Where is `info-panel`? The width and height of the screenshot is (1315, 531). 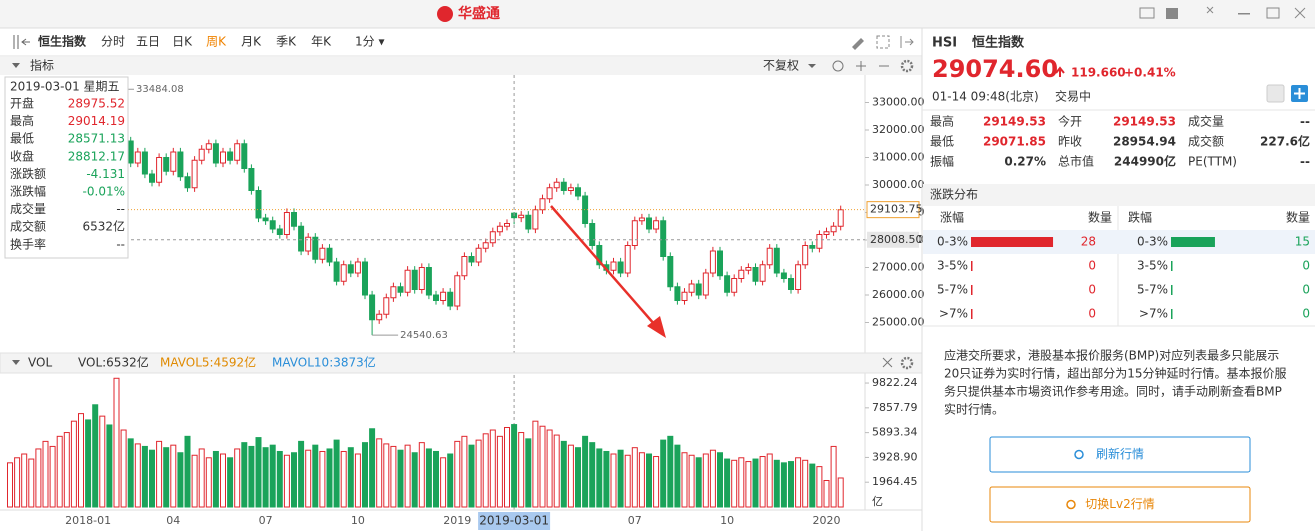
info-panel is located at coordinates (66, 167).